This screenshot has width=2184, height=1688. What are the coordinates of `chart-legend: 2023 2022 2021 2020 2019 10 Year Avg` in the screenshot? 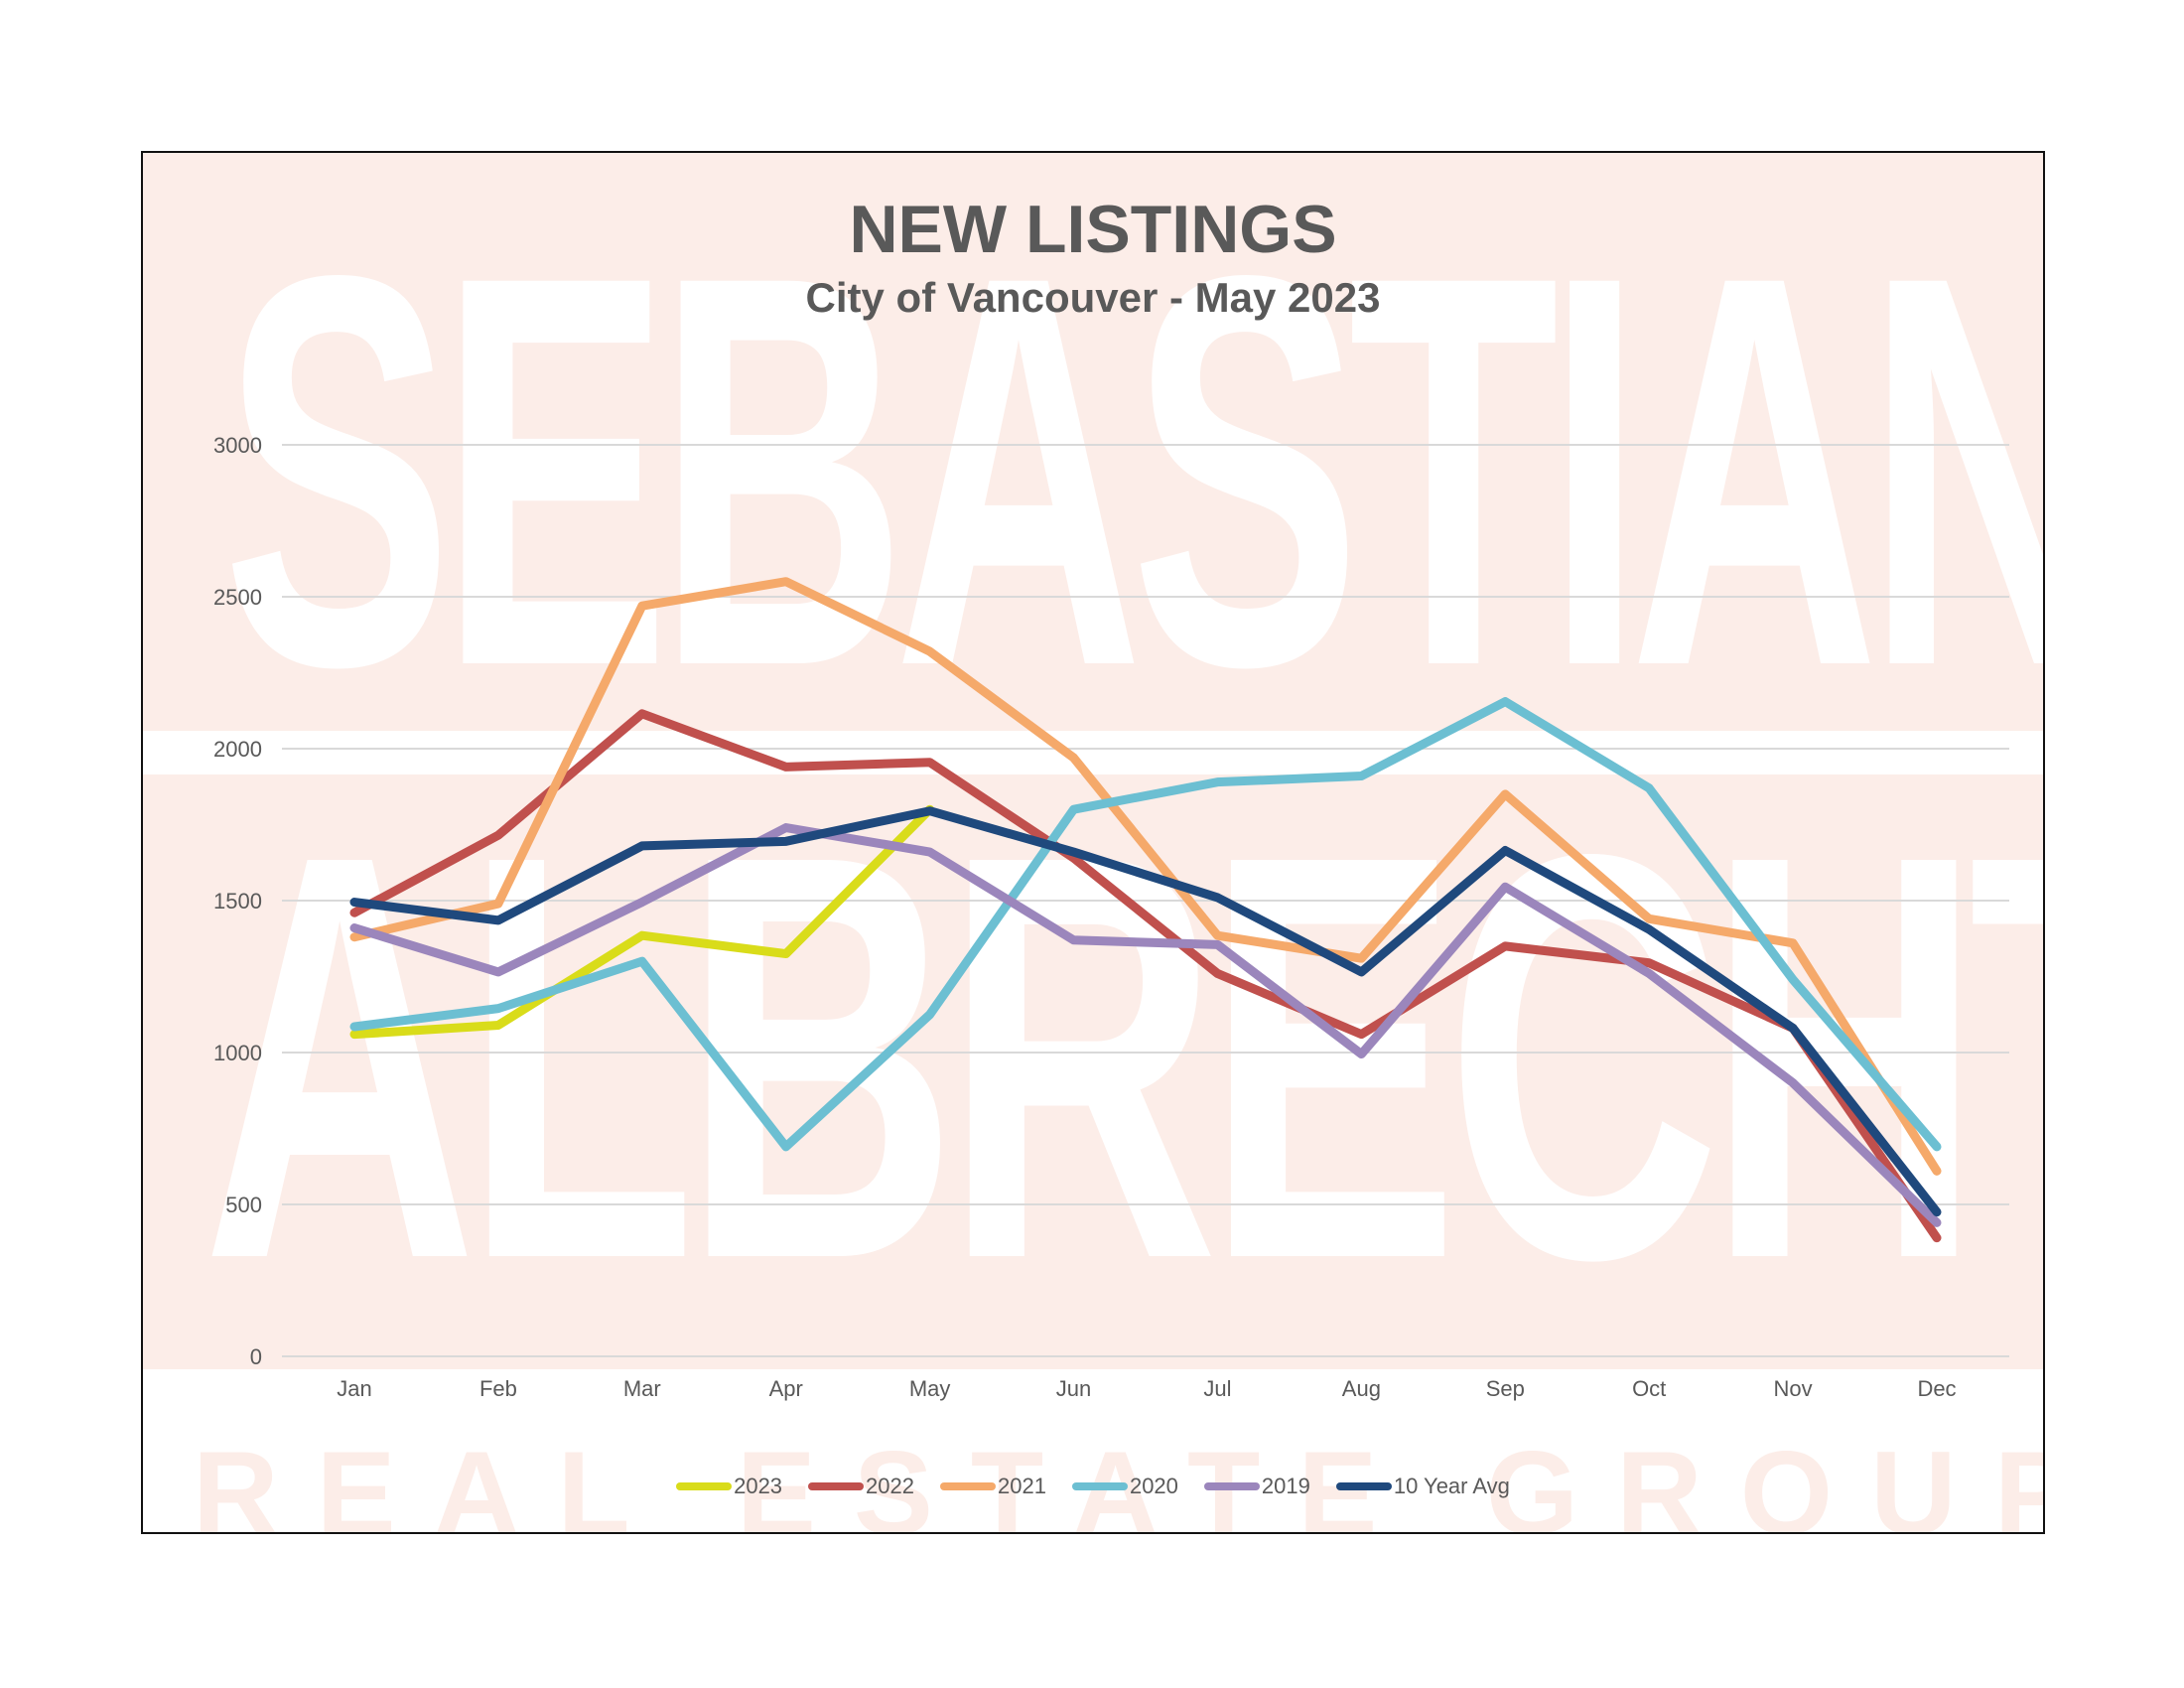 It's located at (1093, 1486).